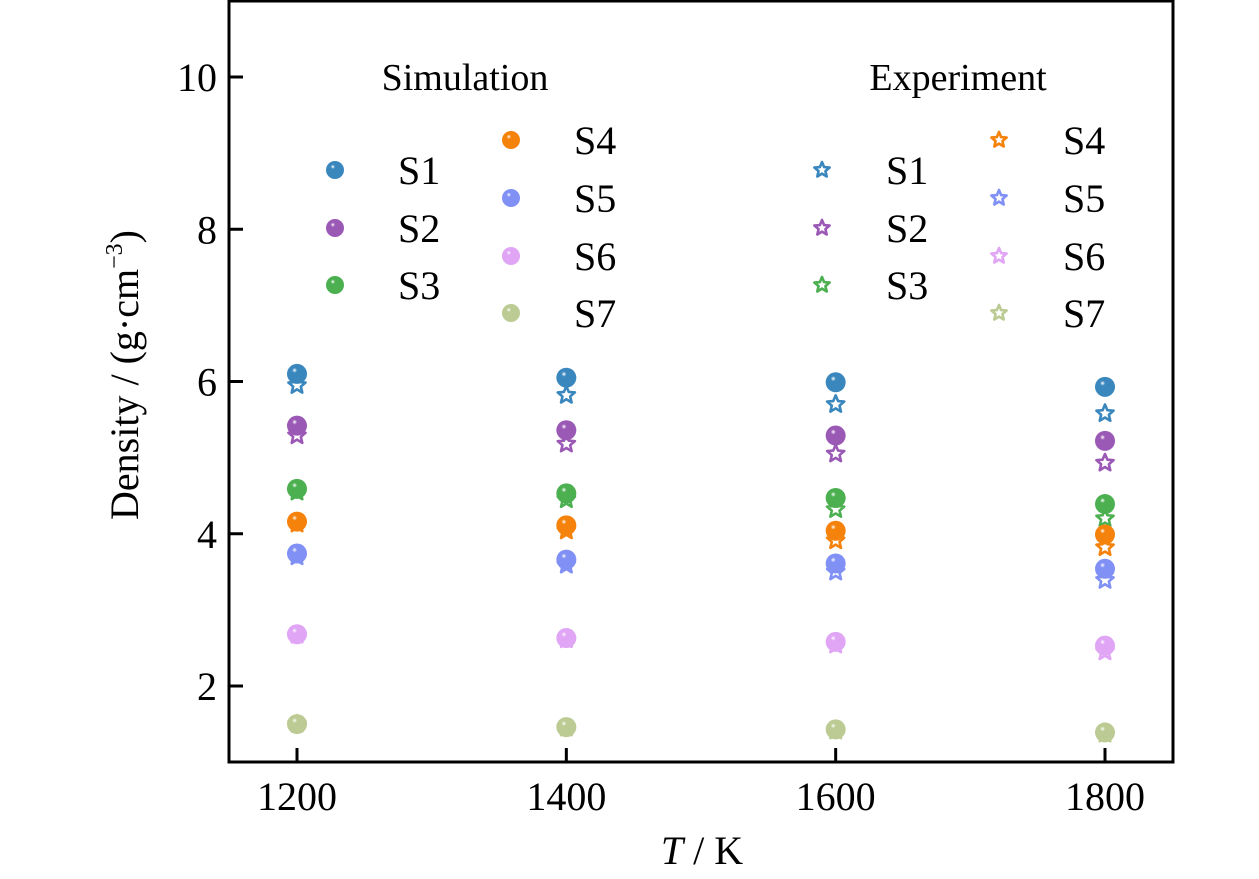  I want to click on y-axis-label-main: Density / (g·cm, so click(124, 394).